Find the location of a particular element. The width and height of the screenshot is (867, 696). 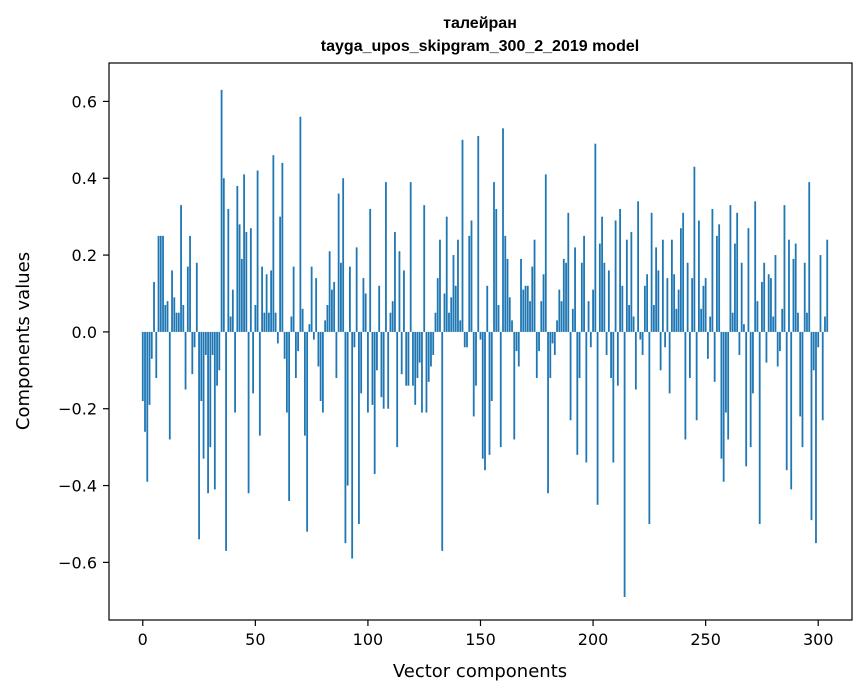

x-tick-label: 50 is located at coordinates (255, 639).